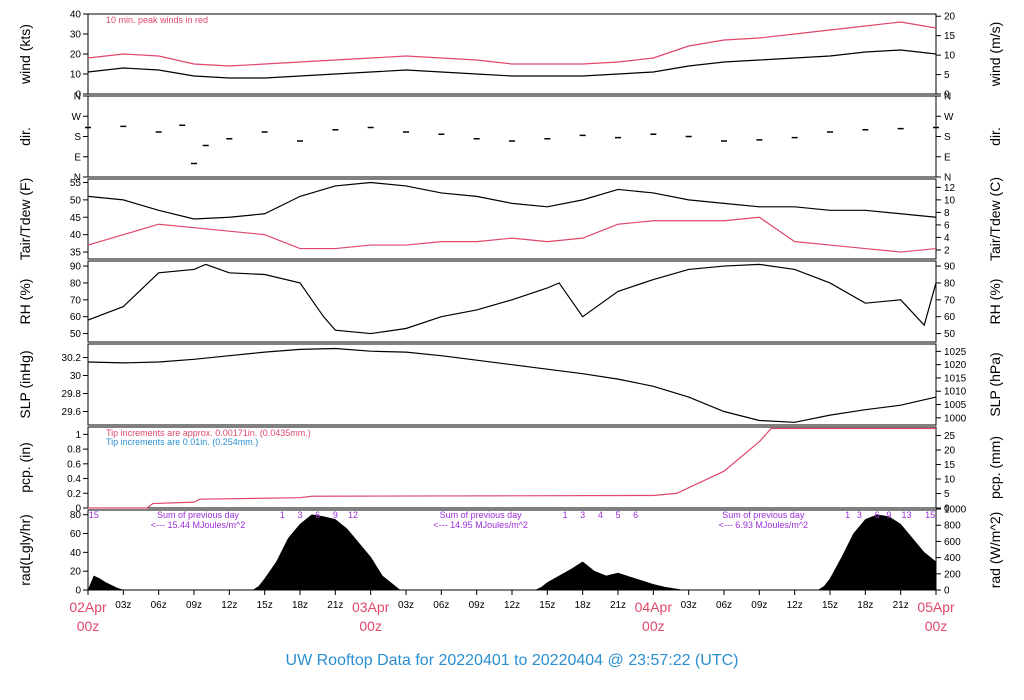  I want to click on pcp-note-blue: Tip increments are 0.01in. (0.254mm.), so click(182, 442).